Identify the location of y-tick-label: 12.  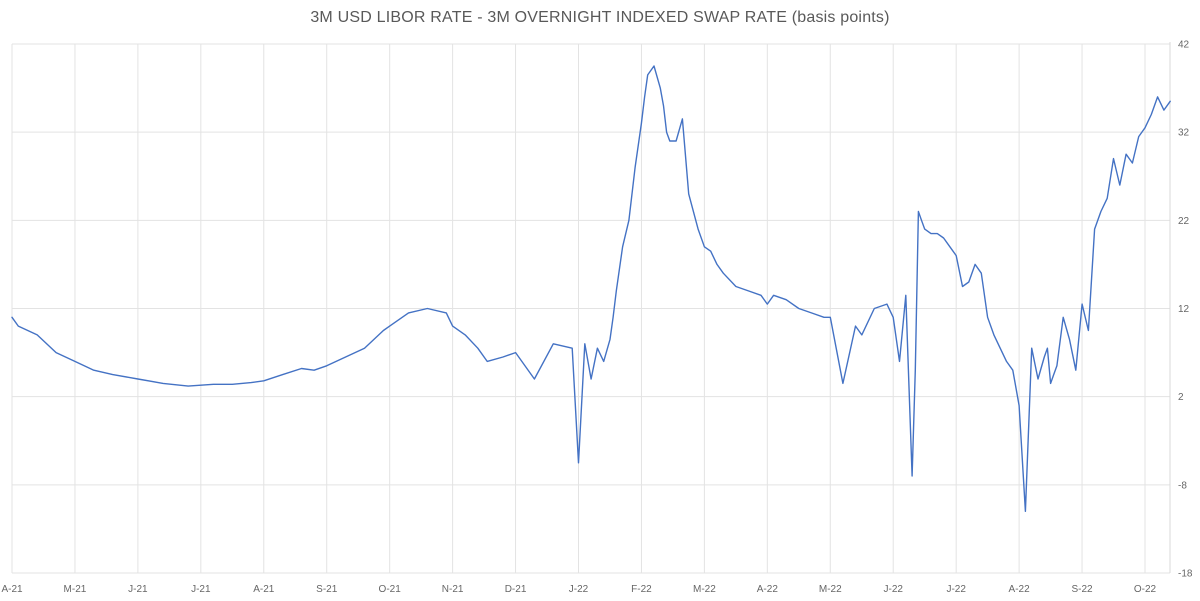
(1184, 309).